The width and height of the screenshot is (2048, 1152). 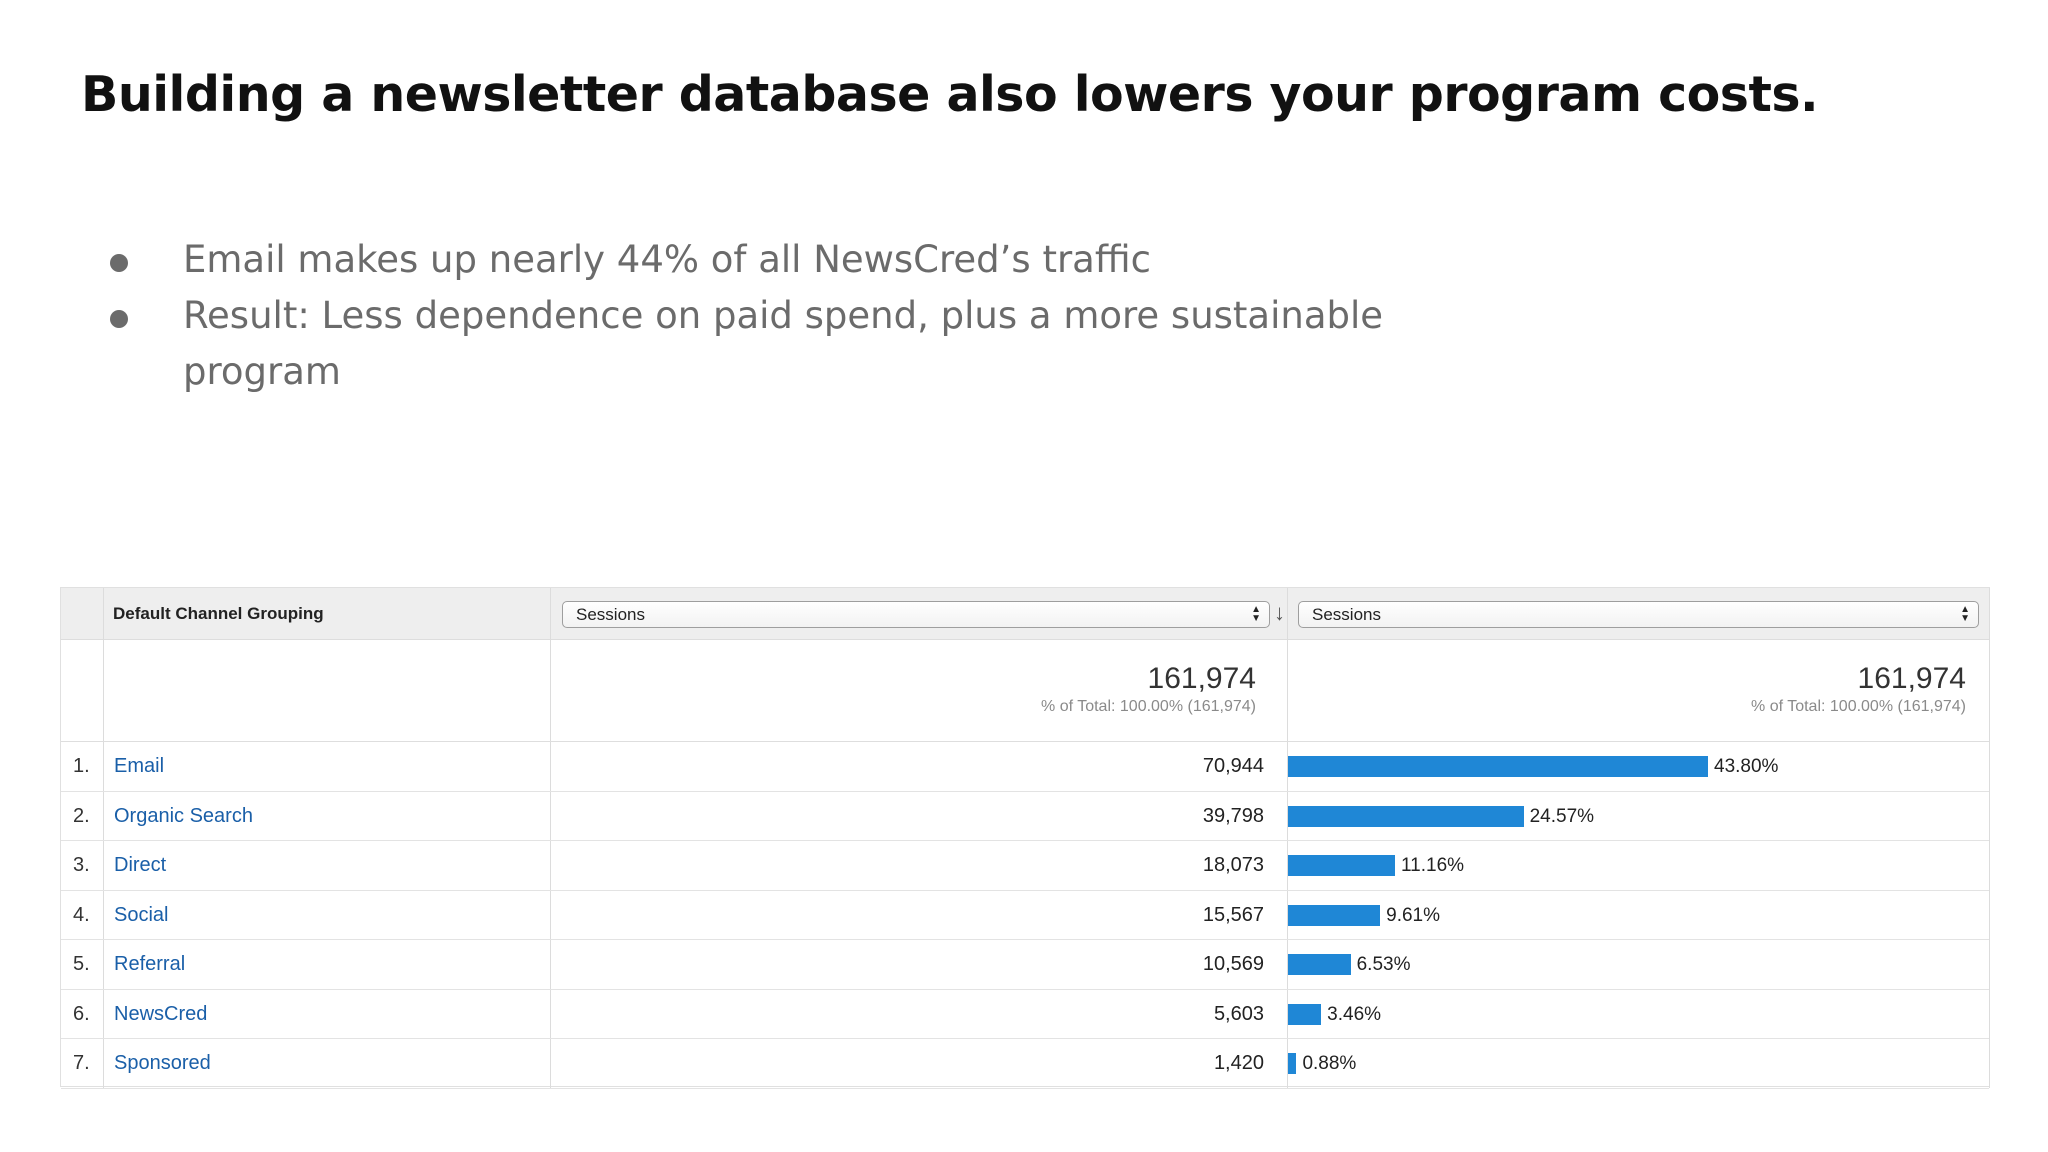 What do you see at coordinates (1233, 964) in the screenshot?
I see `sessions-value: 10,569` at bounding box center [1233, 964].